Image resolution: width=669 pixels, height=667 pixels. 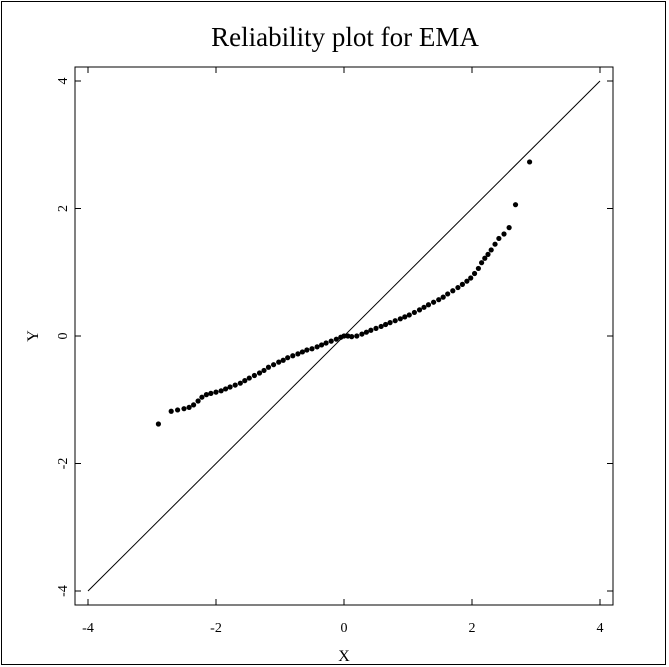 What do you see at coordinates (33, 336) in the screenshot?
I see `y-axis-label: Y` at bounding box center [33, 336].